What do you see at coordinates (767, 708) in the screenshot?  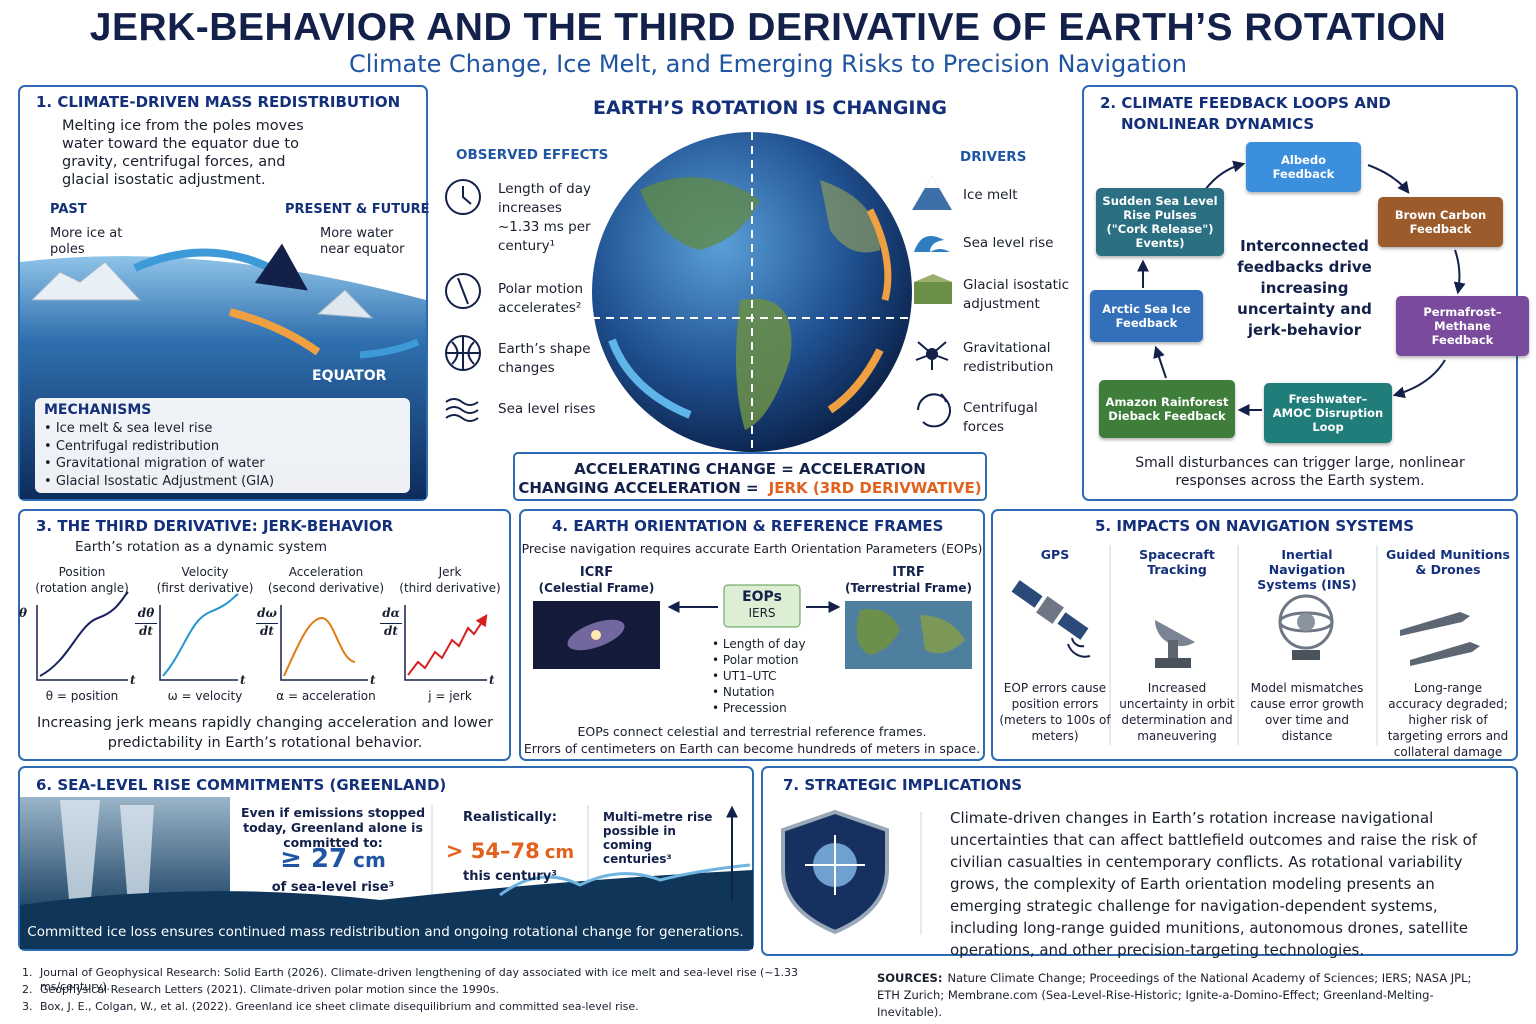 I see `eop-item: Precession` at bounding box center [767, 708].